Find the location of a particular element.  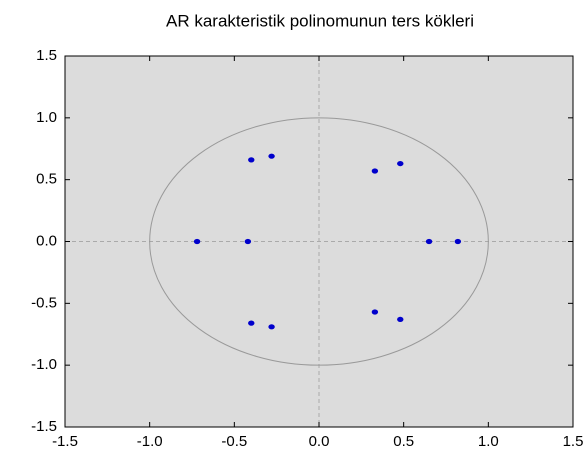

x-tick-label: 0.0 is located at coordinates (319, 441).